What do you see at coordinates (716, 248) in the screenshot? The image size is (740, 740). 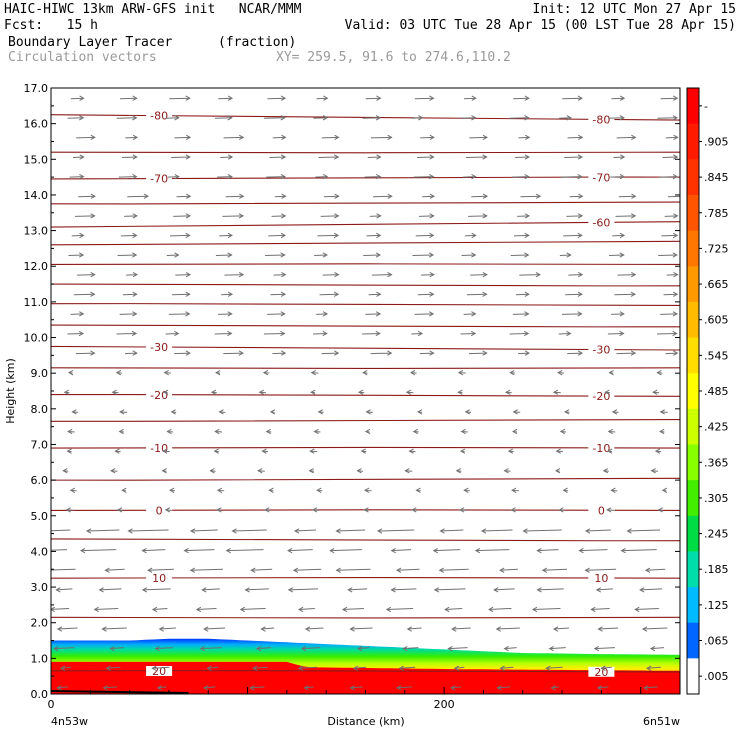 I see `colorbar-label: .725` at bounding box center [716, 248].